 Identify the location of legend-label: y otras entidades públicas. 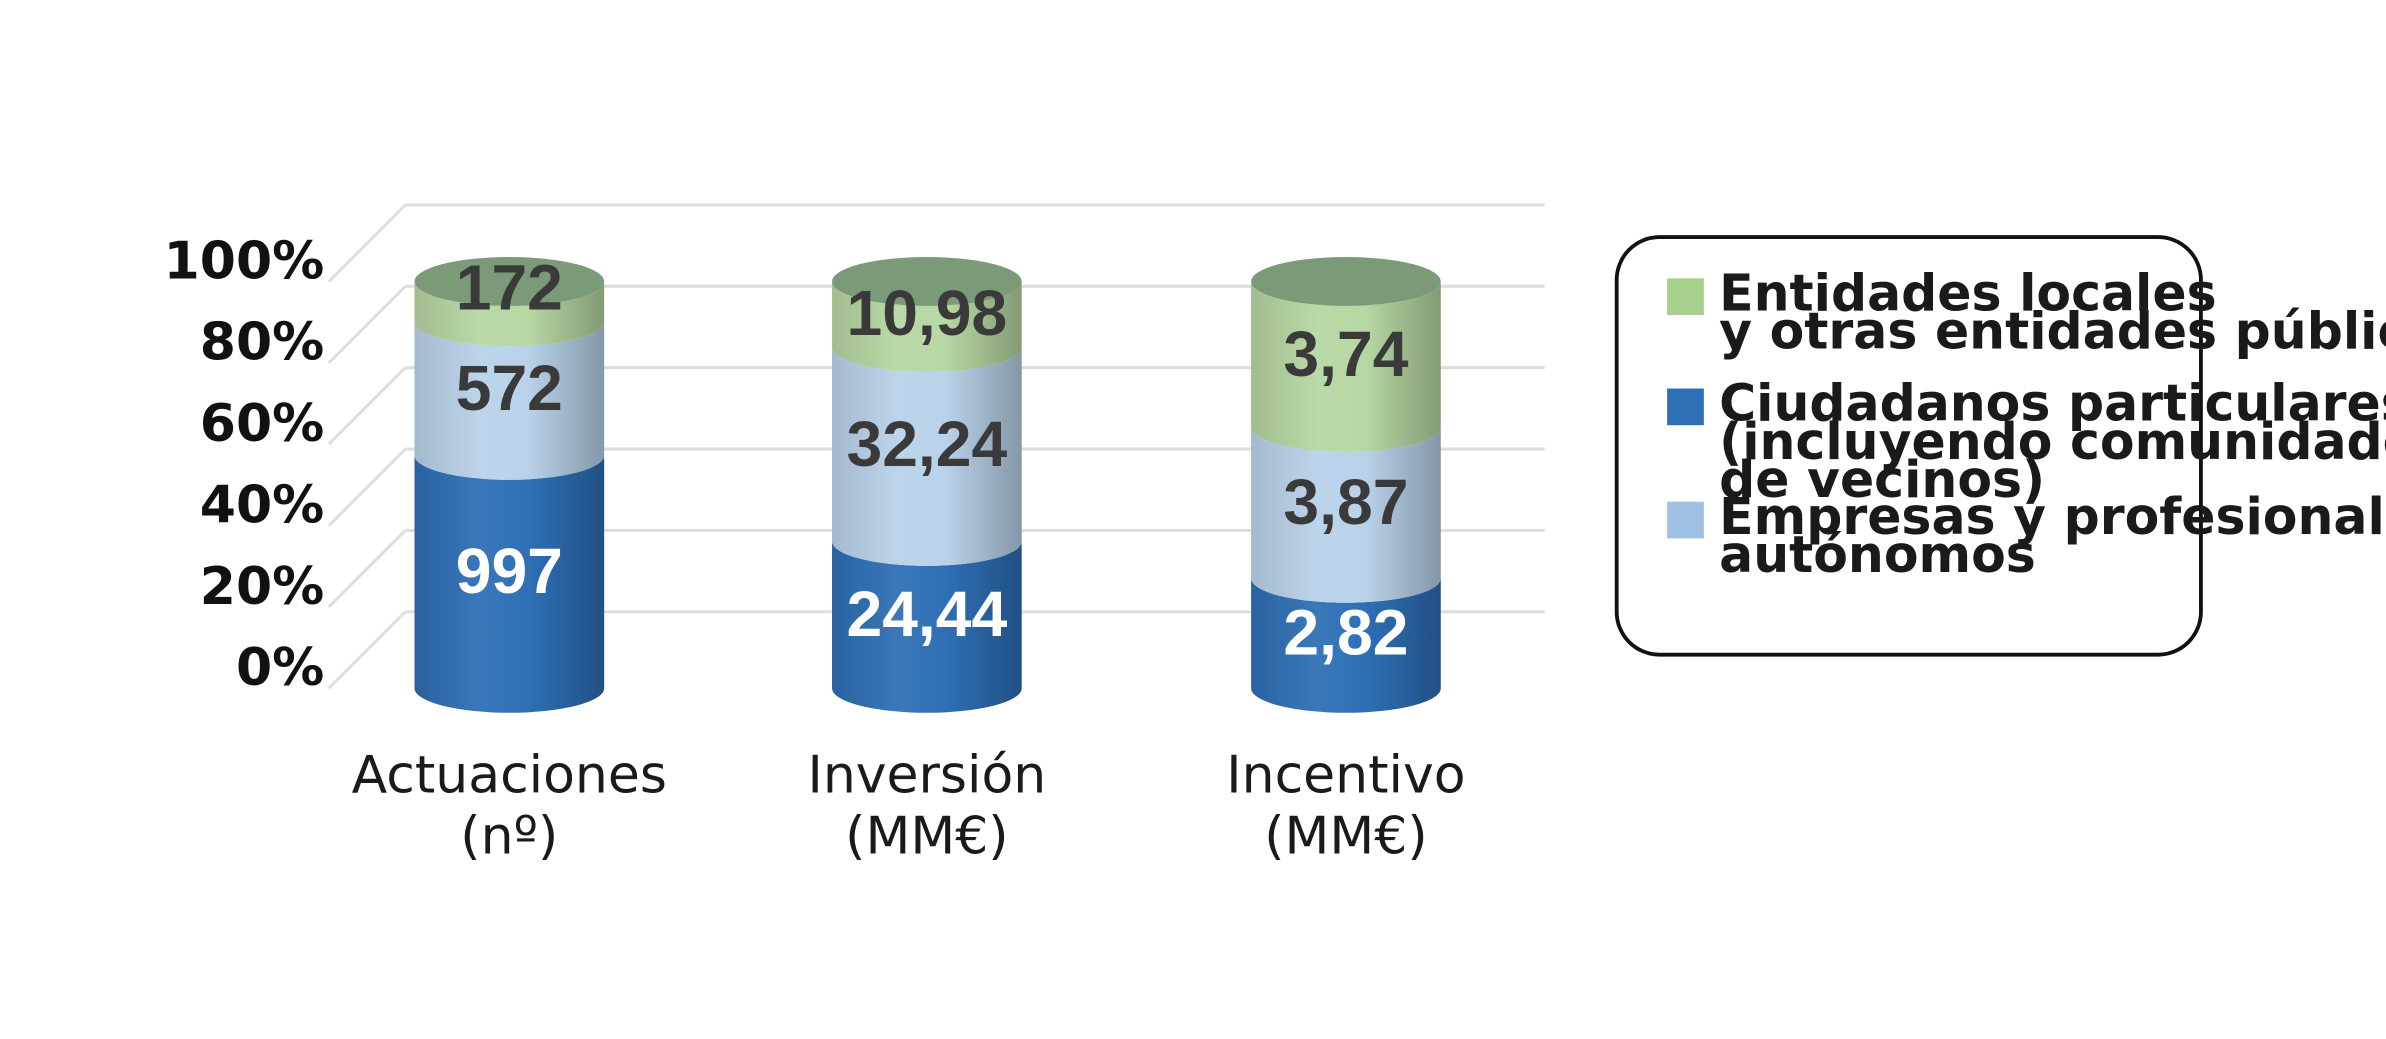
(2052, 331).